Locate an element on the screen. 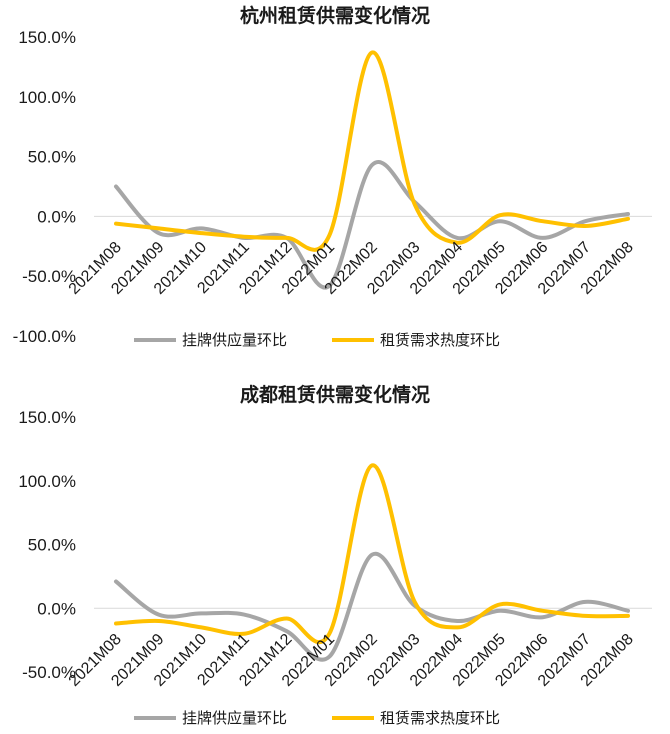  chart-title: 成都租赁供需变化情况 is located at coordinates (335, 394).